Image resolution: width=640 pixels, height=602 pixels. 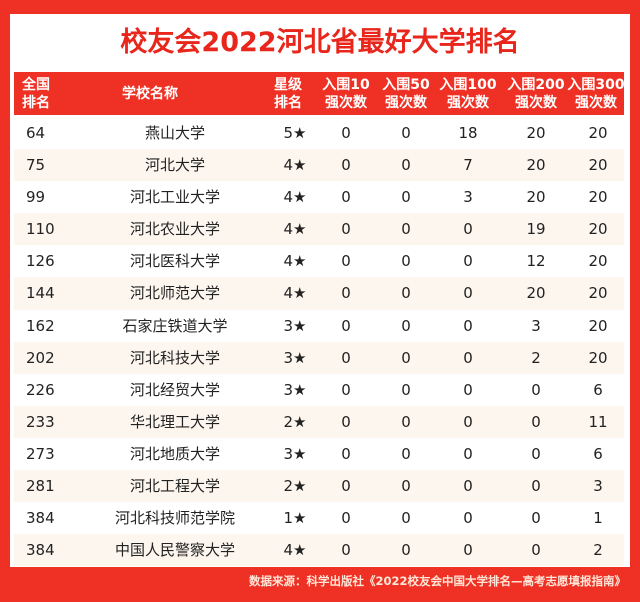 What do you see at coordinates (319, 197) in the screenshot?
I see `table-row: 99 河北工业大学 4★ 0 0 3 20 20` at bounding box center [319, 197].